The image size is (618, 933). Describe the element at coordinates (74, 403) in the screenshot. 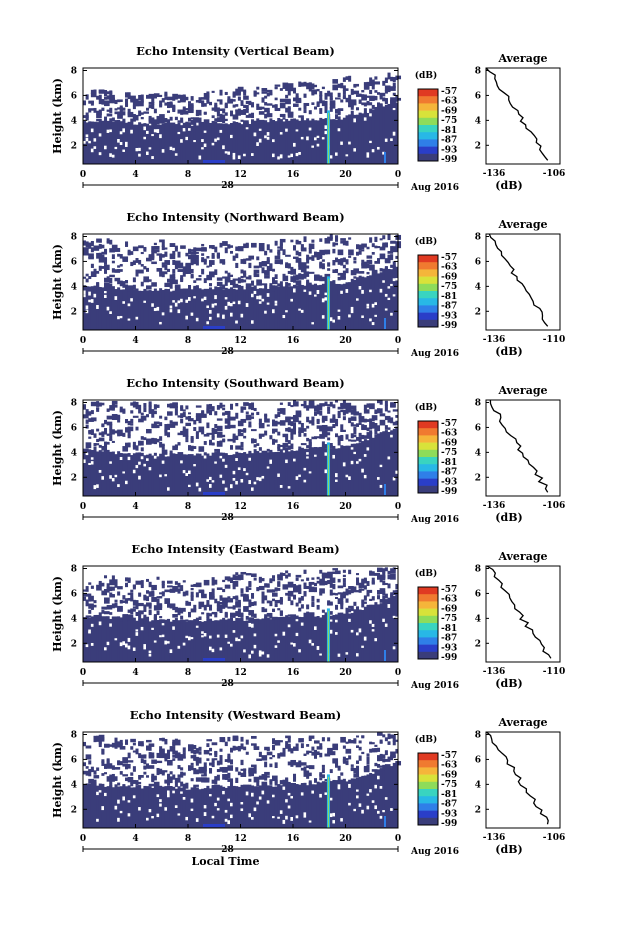

I see `y-tick-label: 8` at that location.